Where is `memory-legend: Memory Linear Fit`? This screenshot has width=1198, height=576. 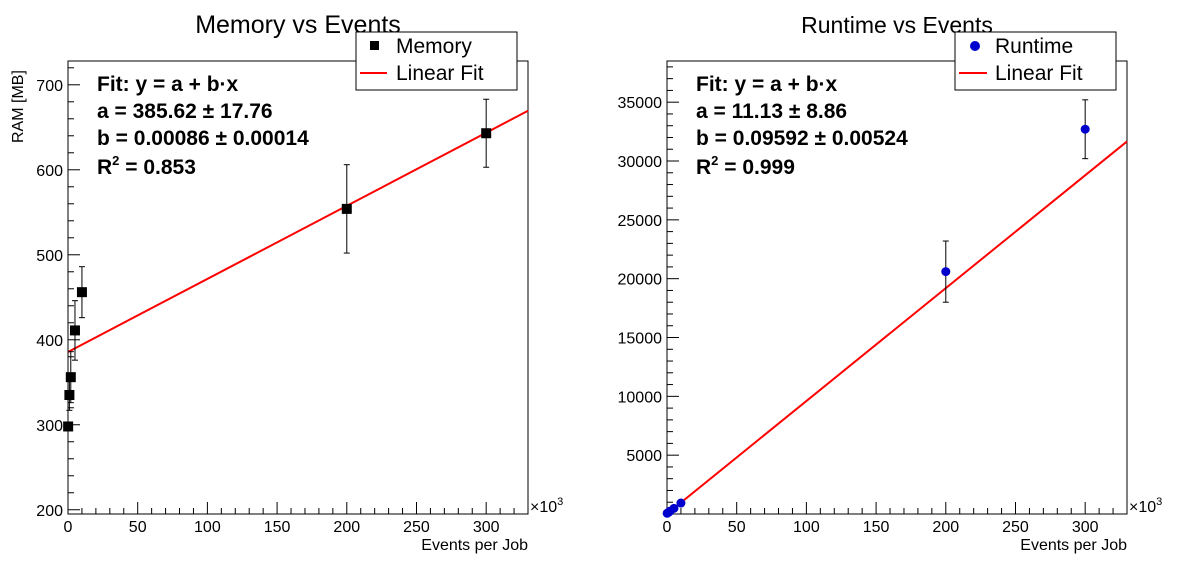 memory-legend: Memory Linear Fit is located at coordinates (436, 61).